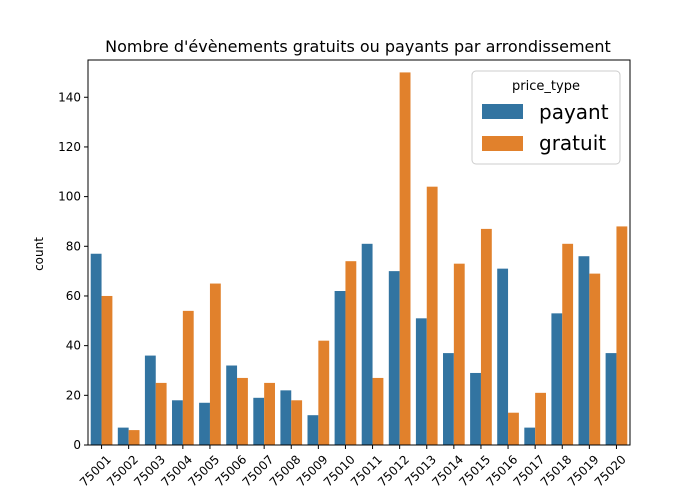 The width and height of the screenshot is (700, 500). I want to click on y-tick-label: 80, so click(73, 246).